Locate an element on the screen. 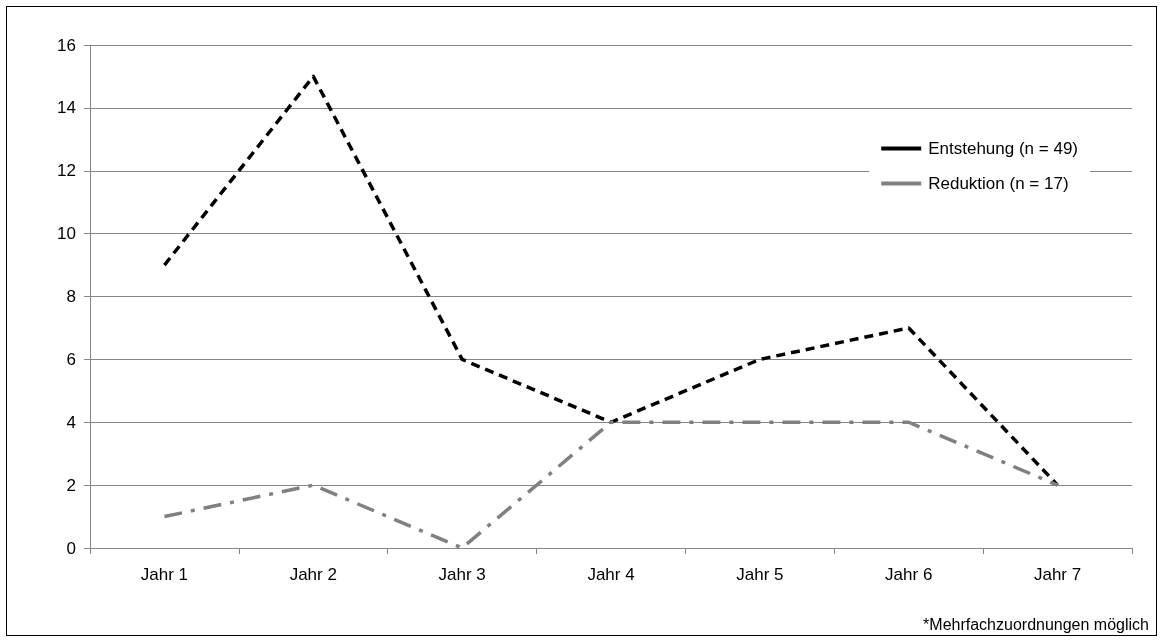 The image size is (1165, 644). x-tick-label: Jahr 1 is located at coordinates (164, 574).